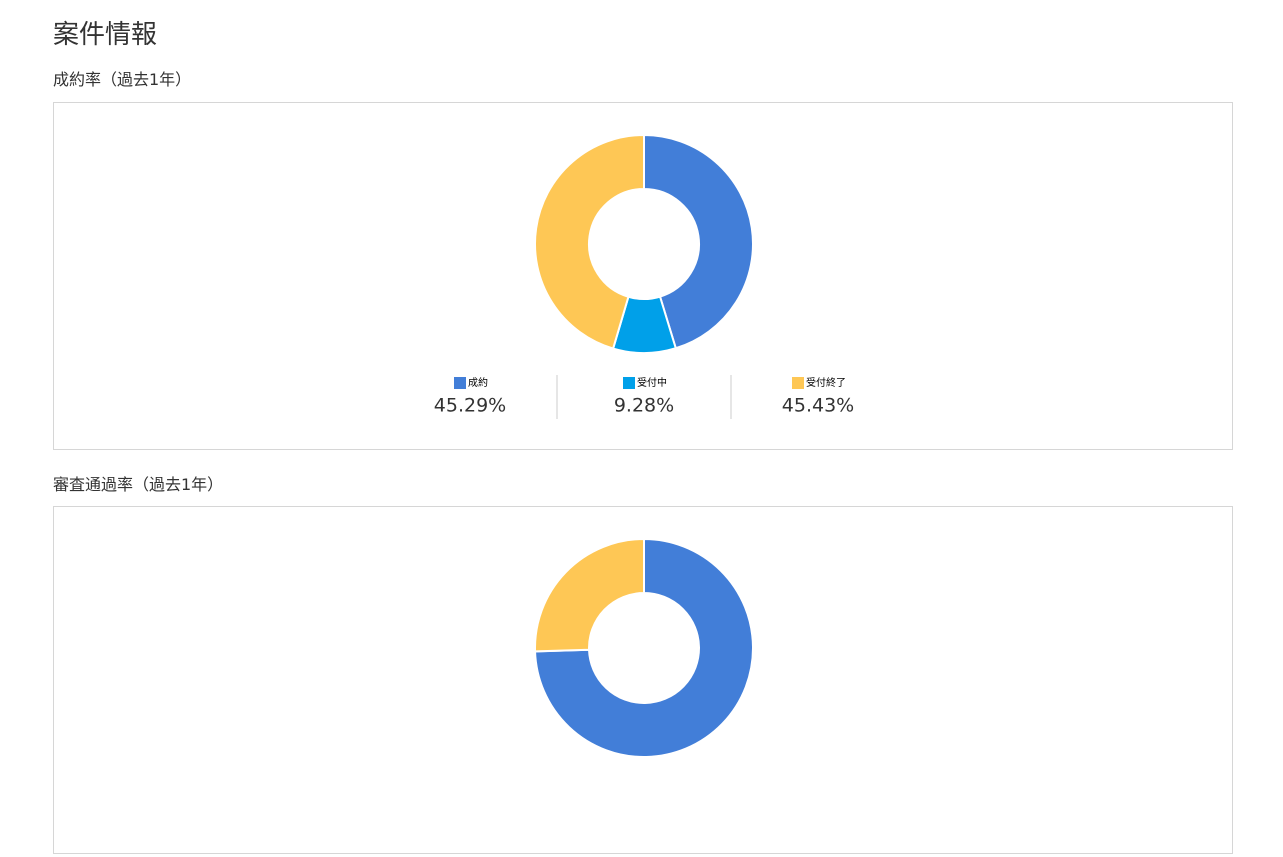 Image resolution: width=1283 pixels, height=857 pixels. What do you see at coordinates (470, 406) in the screenshot?
I see `value-label: 45.29%` at bounding box center [470, 406].